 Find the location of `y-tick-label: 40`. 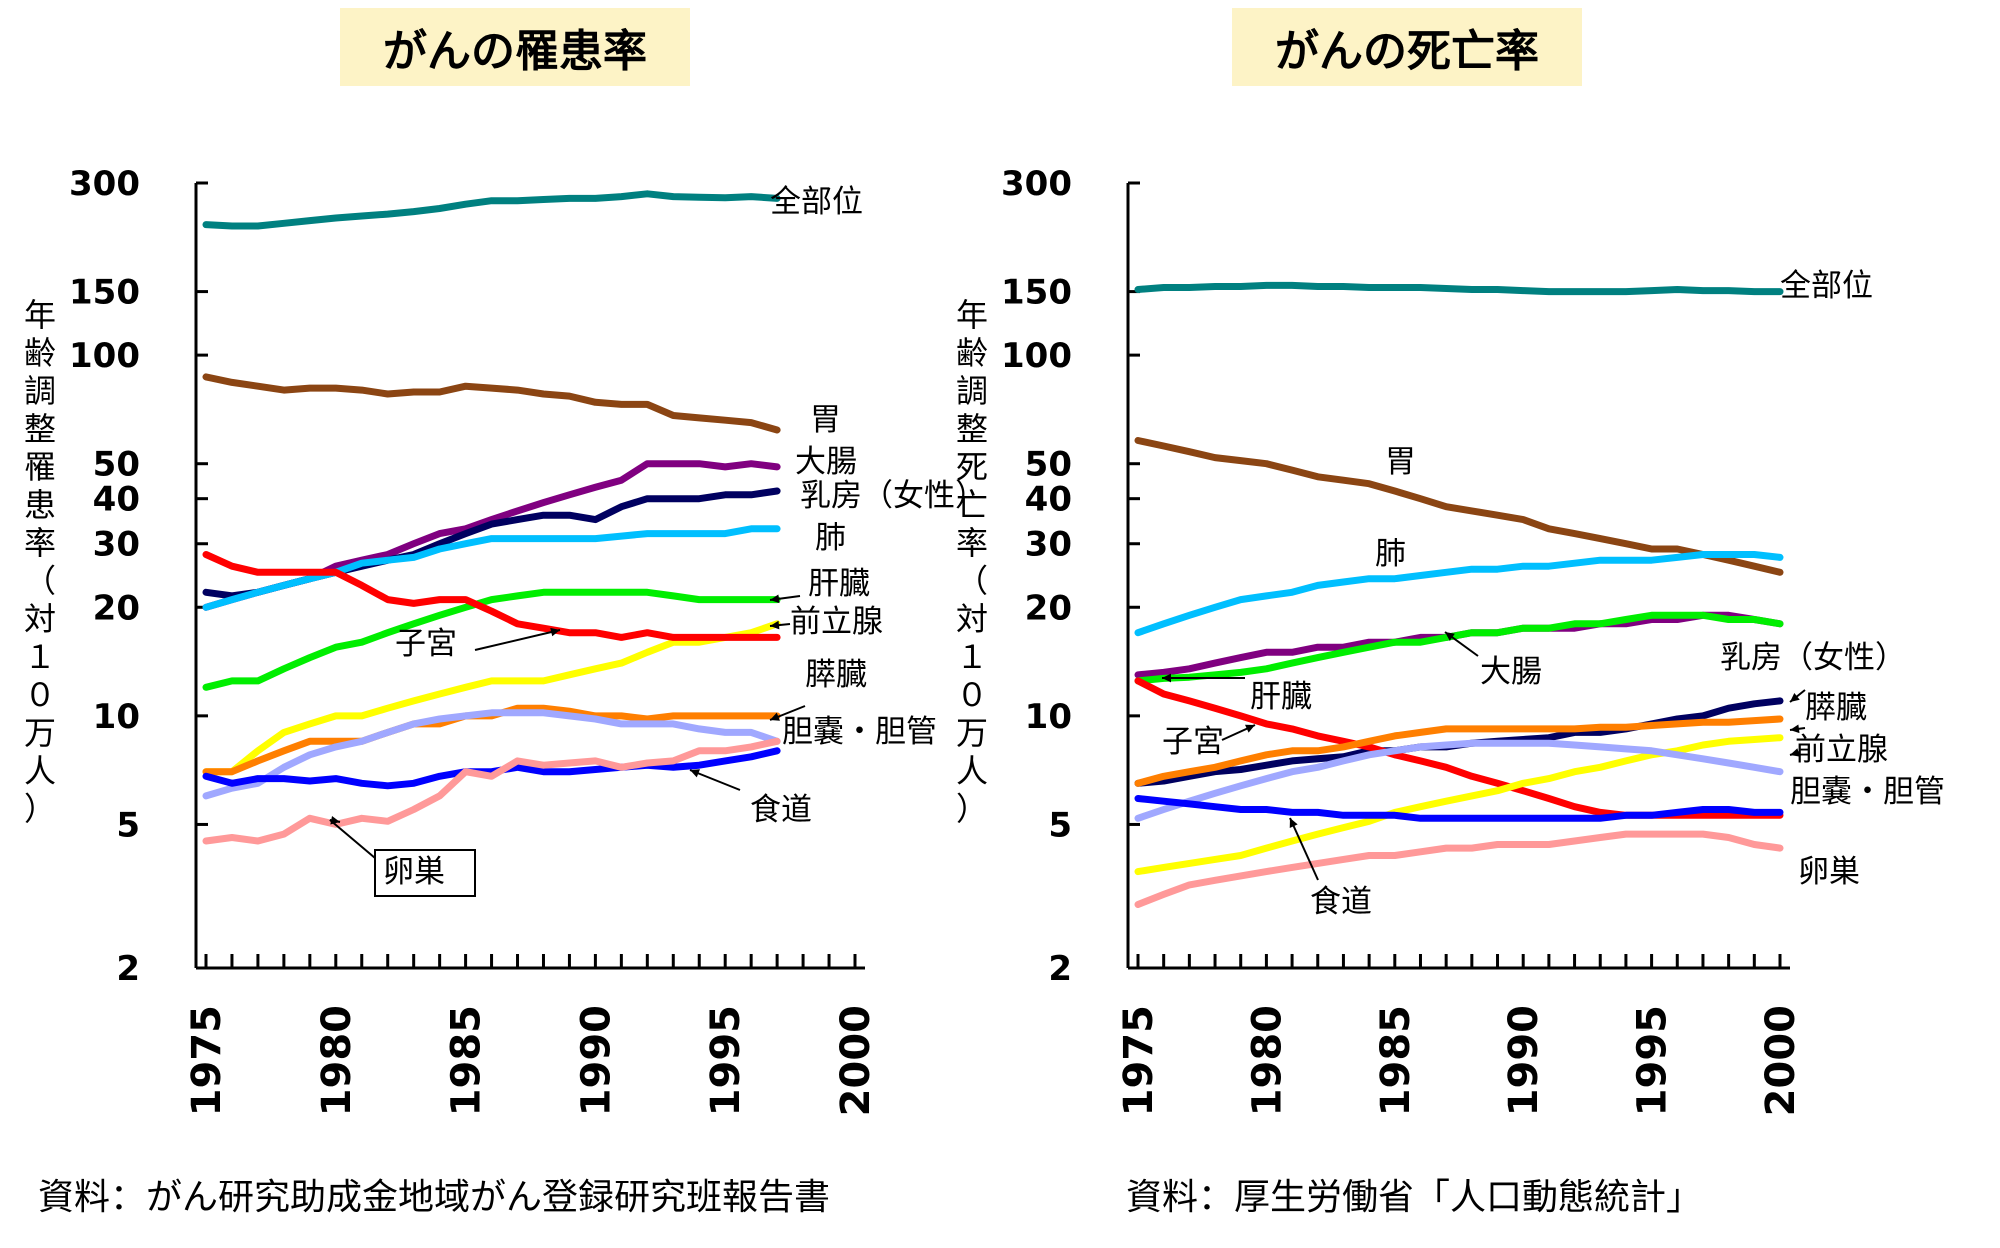

y-tick-label: 40 is located at coordinates (116, 500).